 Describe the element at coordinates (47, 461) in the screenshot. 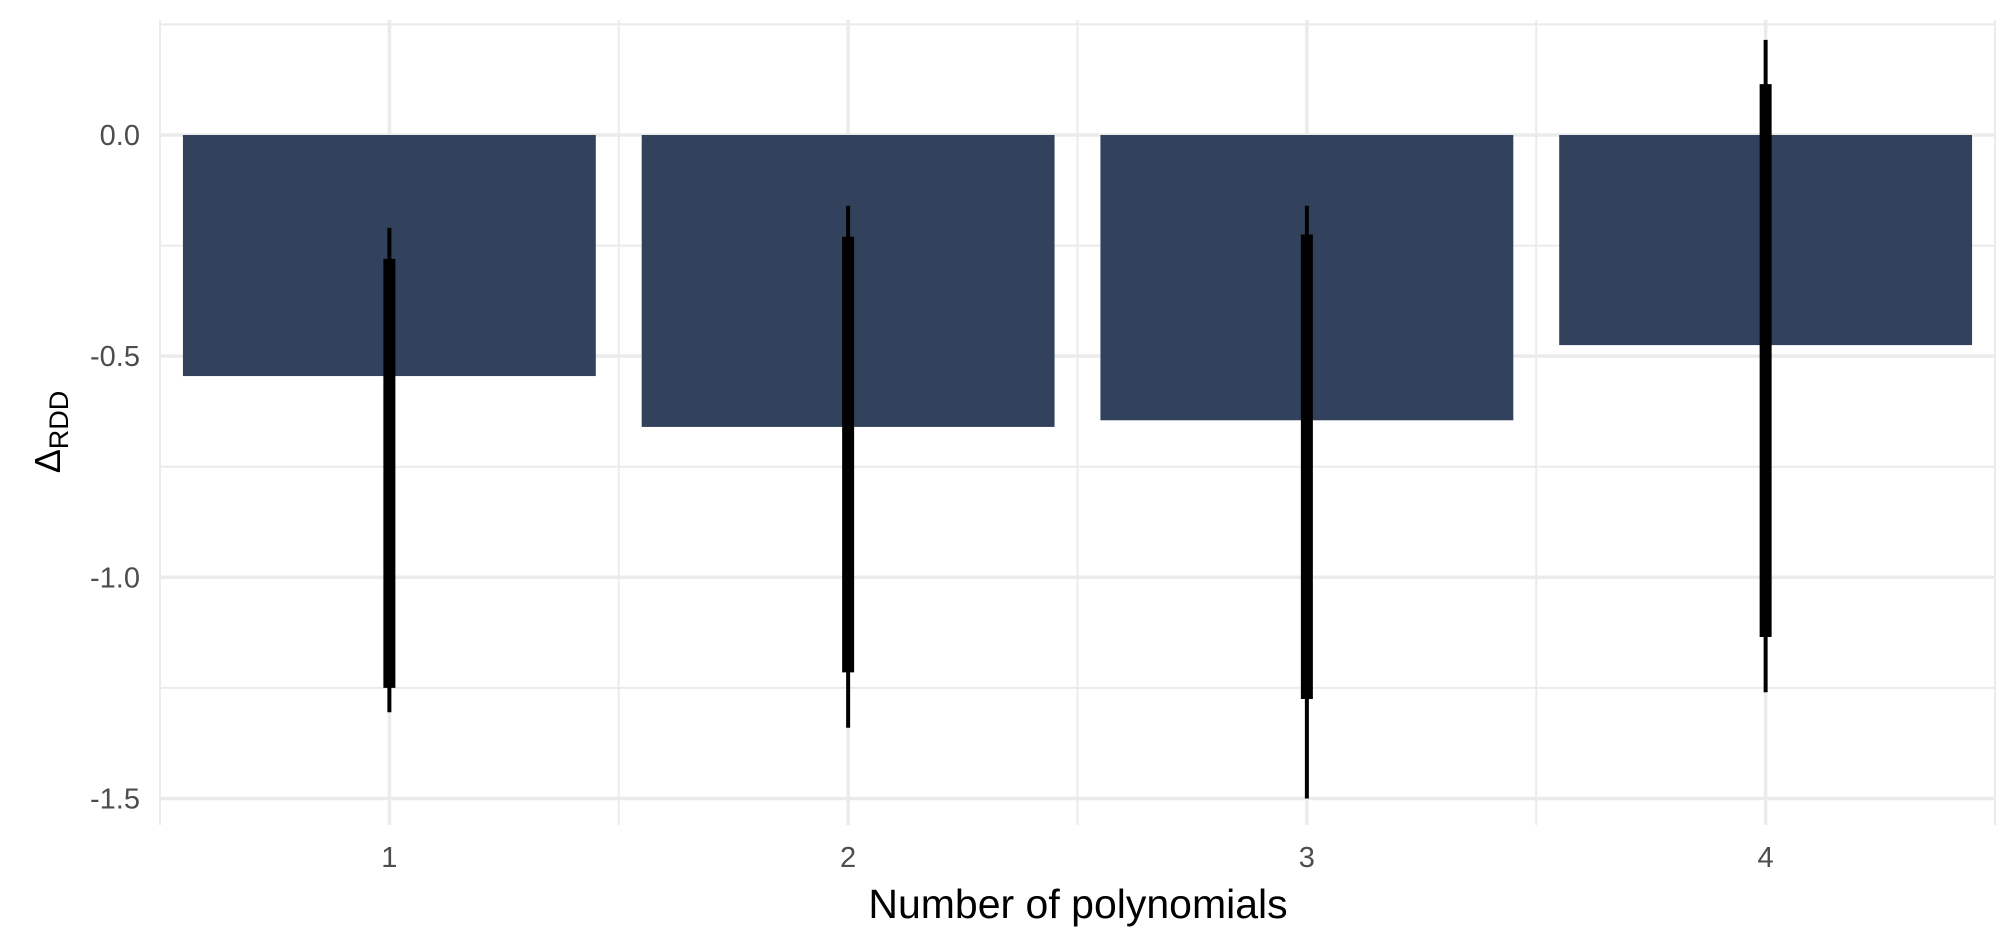

I see `y-axis-title-symbol: Δ` at that location.